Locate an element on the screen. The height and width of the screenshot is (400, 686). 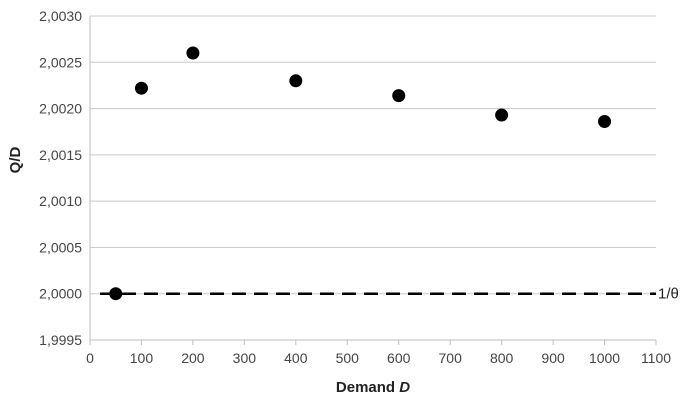
x-tick-label: 1100 is located at coordinates (656, 358).